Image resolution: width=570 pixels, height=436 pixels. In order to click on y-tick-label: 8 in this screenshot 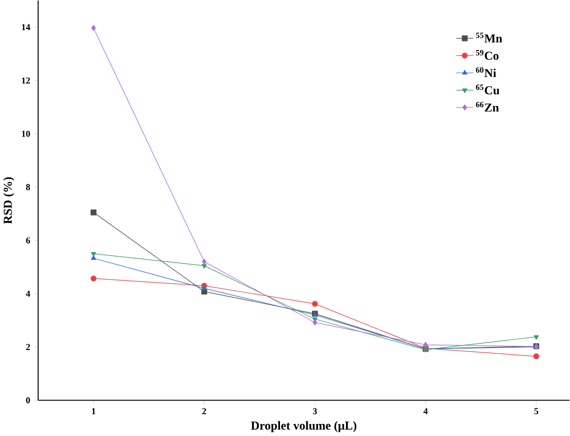, I will do `click(28, 187)`.